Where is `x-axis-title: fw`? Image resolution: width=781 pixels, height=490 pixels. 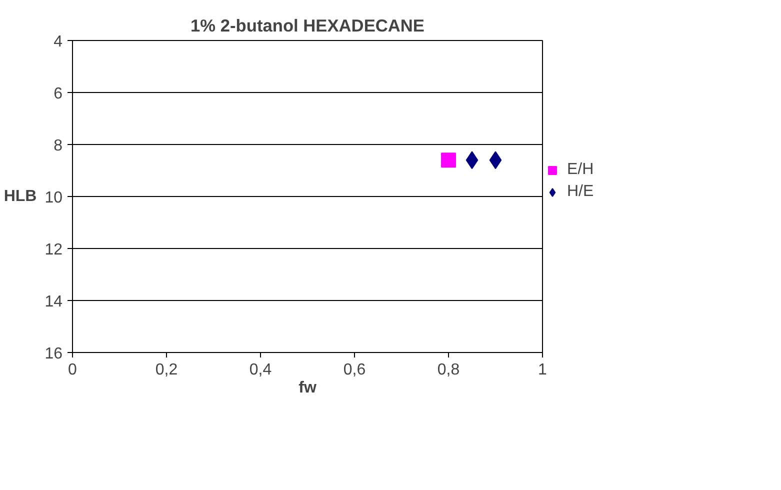 x-axis-title: fw is located at coordinates (307, 388).